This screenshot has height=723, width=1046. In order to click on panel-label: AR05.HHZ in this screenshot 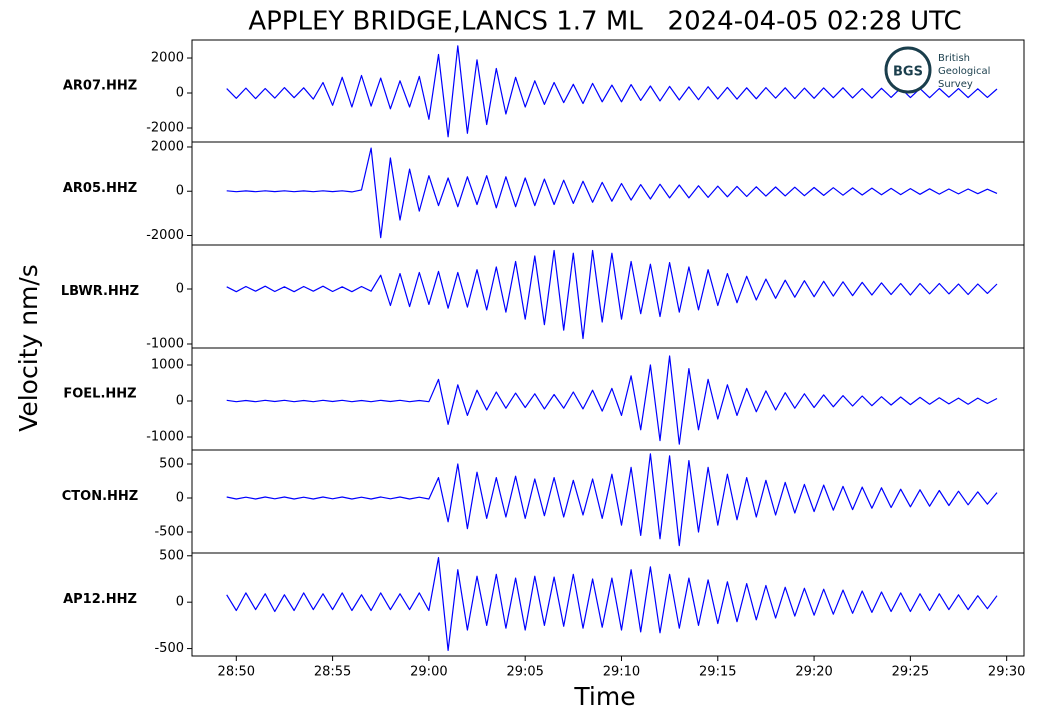, I will do `click(100, 188)`.